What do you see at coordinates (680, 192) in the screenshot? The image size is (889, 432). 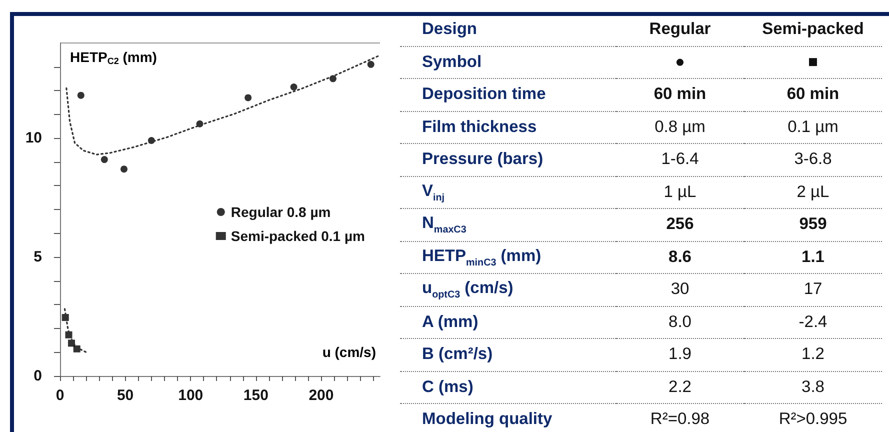 I see `text: 1 µL` at bounding box center [680, 192].